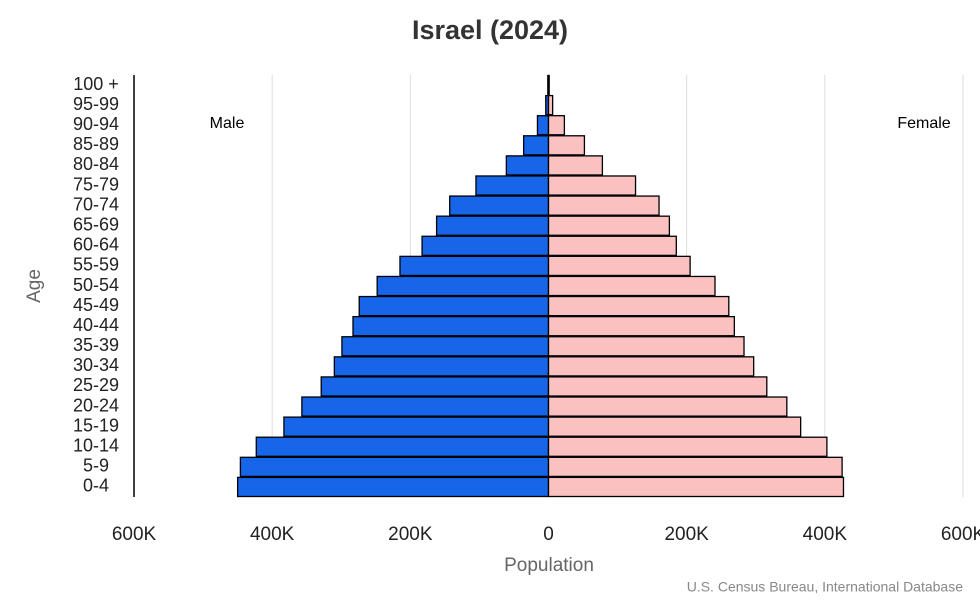 Image resolution: width=980 pixels, height=605 pixels. What do you see at coordinates (96, 466) in the screenshot?
I see `y-tick-label: 5-9` at bounding box center [96, 466].